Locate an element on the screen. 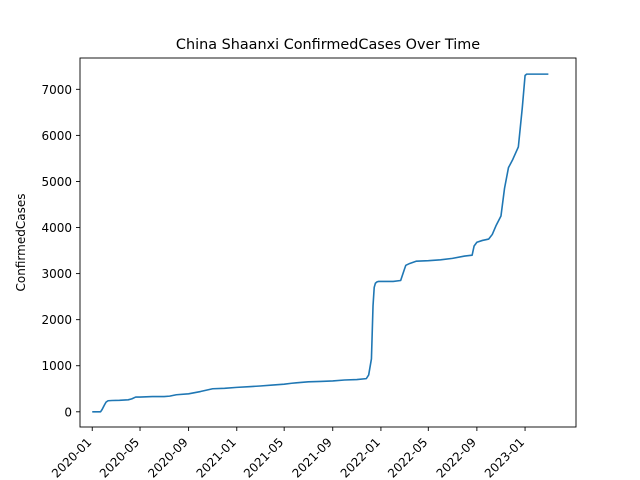 The width and height of the screenshot is (640, 480). y-tick-label: 1000 is located at coordinates (56, 366).